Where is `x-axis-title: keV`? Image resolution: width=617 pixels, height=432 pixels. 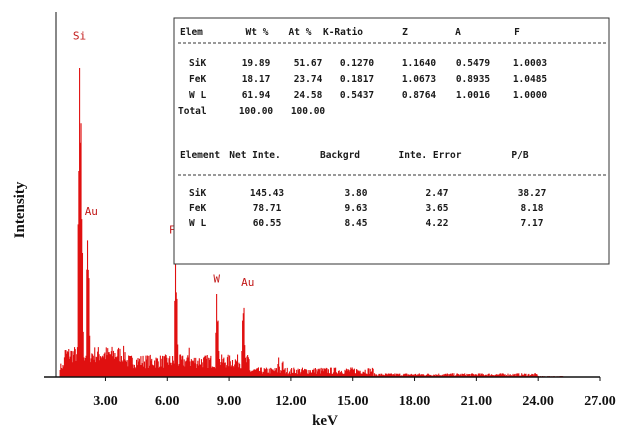 x-axis-title: keV is located at coordinates (325, 421).